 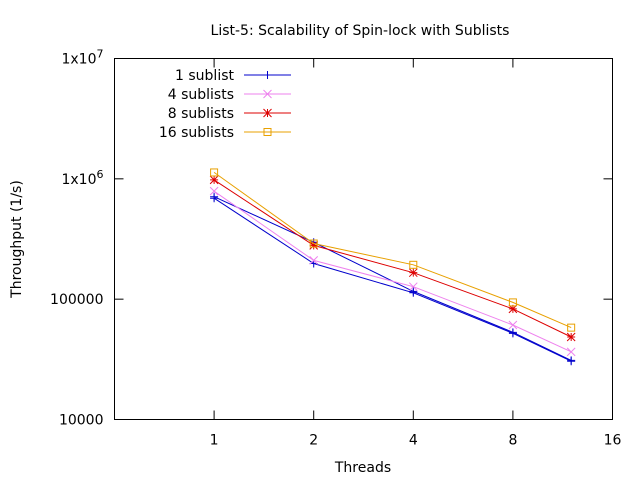 I want to click on y-tick-label: 10000, so click(x=81, y=421).